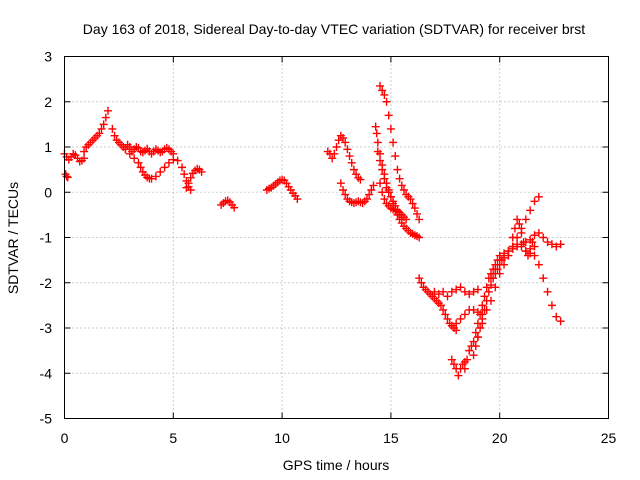 This screenshot has width=640, height=480. I want to click on x-tick-label: 25, so click(609, 438).